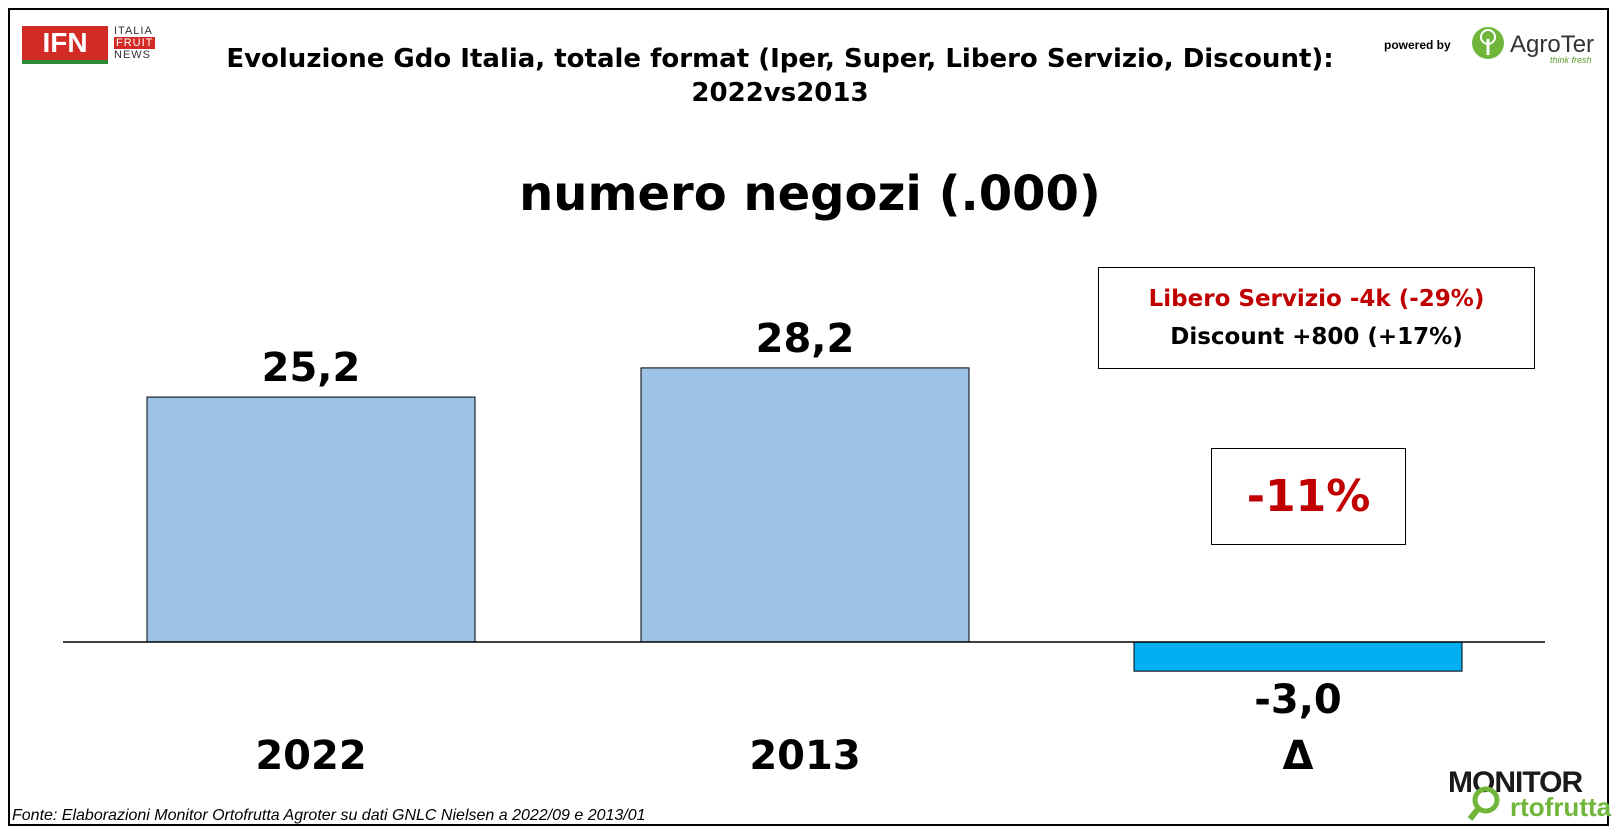 The width and height of the screenshot is (1619, 836). What do you see at coordinates (805, 339) in the screenshot?
I see `data-label-1: 28,2` at bounding box center [805, 339].